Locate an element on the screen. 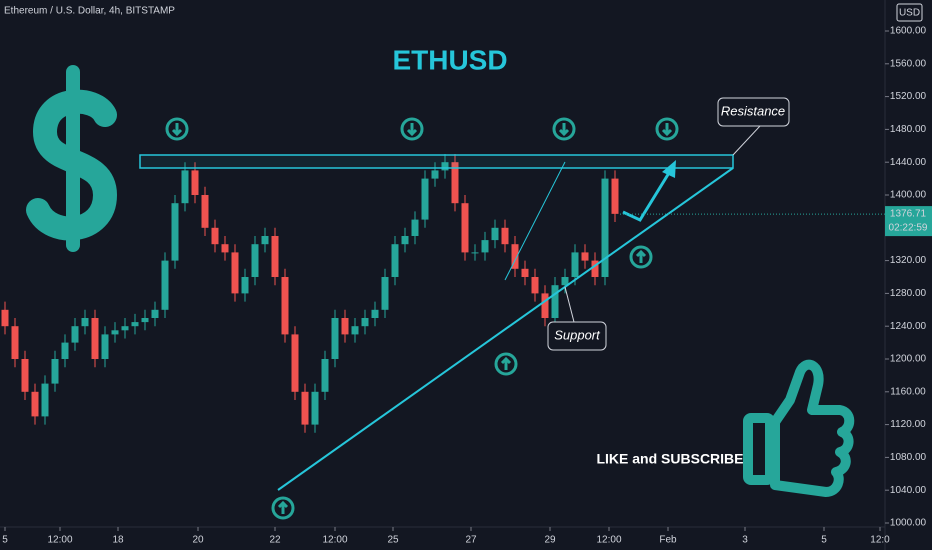  x-tick-label: 29 is located at coordinates (550, 540).